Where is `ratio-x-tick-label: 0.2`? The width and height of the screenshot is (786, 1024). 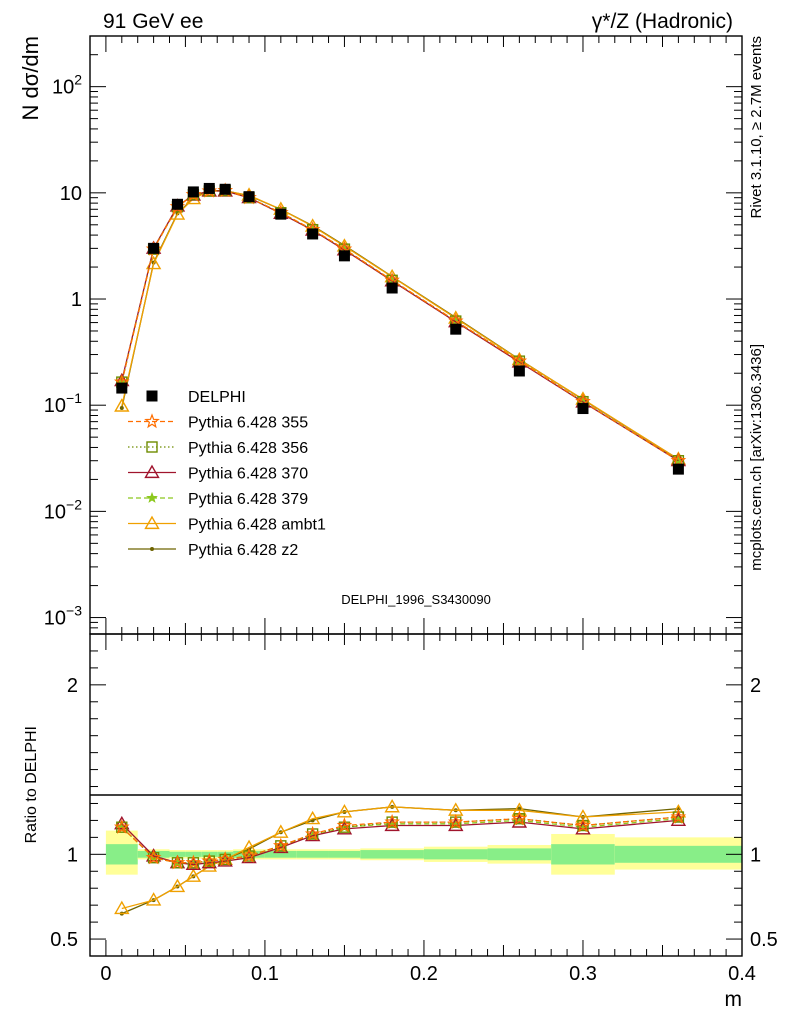 ratio-x-tick-label: 0.2 is located at coordinates (424, 974).